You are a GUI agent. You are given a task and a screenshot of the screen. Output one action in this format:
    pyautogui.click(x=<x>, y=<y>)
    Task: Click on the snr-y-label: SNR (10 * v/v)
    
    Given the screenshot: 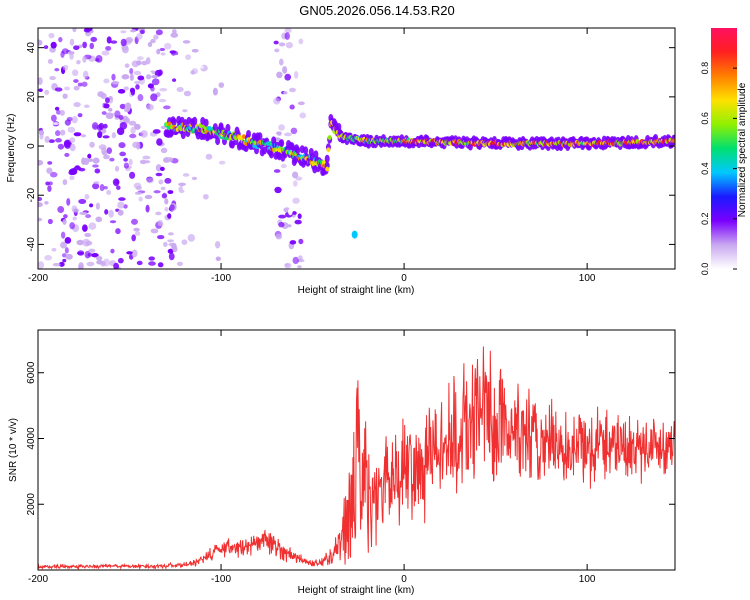 What is the action you would take?
    pyautogui.click(x=13, y=450)
    